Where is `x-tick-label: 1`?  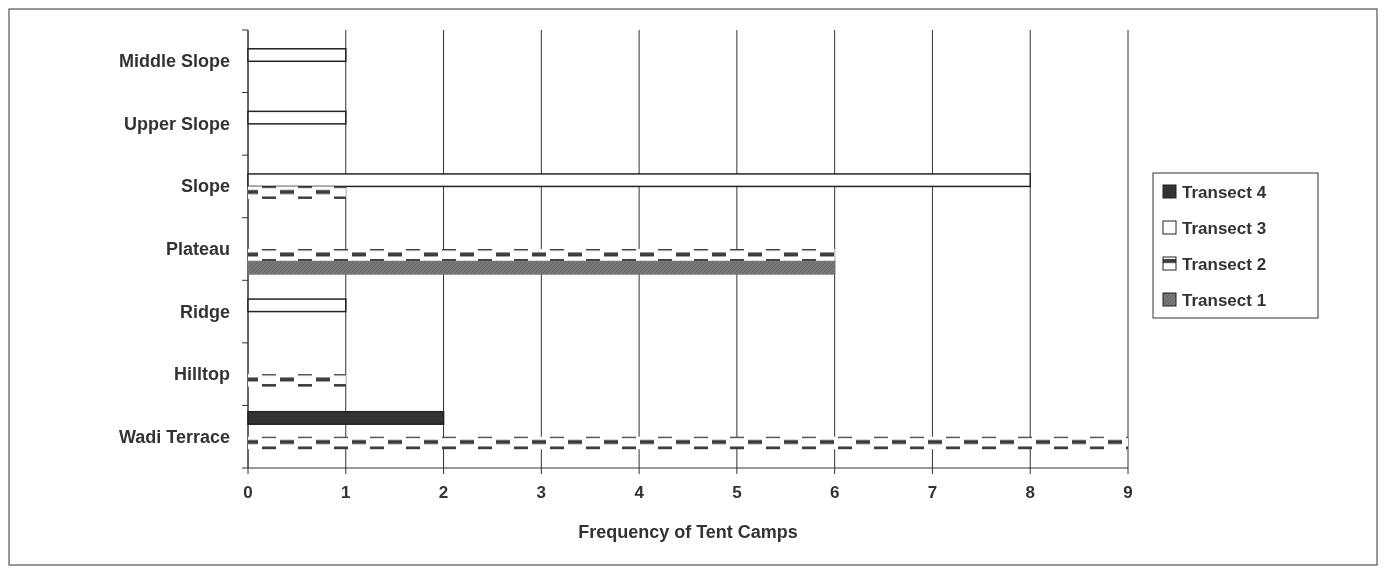
x-tick-label: 1 is located at coordinates (346, 492).